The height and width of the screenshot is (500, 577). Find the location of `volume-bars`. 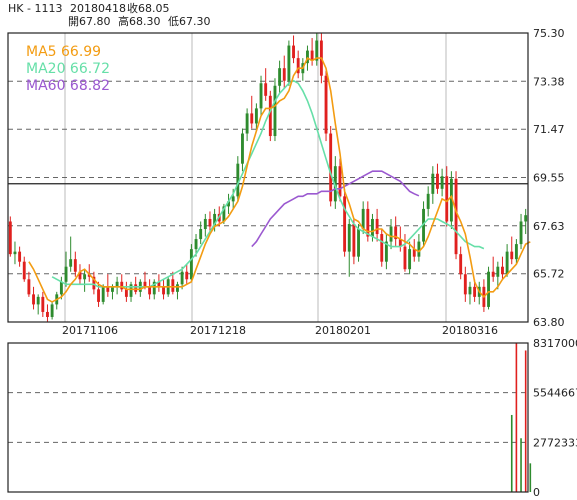

volume-bars is located at coordinates (521, 417).